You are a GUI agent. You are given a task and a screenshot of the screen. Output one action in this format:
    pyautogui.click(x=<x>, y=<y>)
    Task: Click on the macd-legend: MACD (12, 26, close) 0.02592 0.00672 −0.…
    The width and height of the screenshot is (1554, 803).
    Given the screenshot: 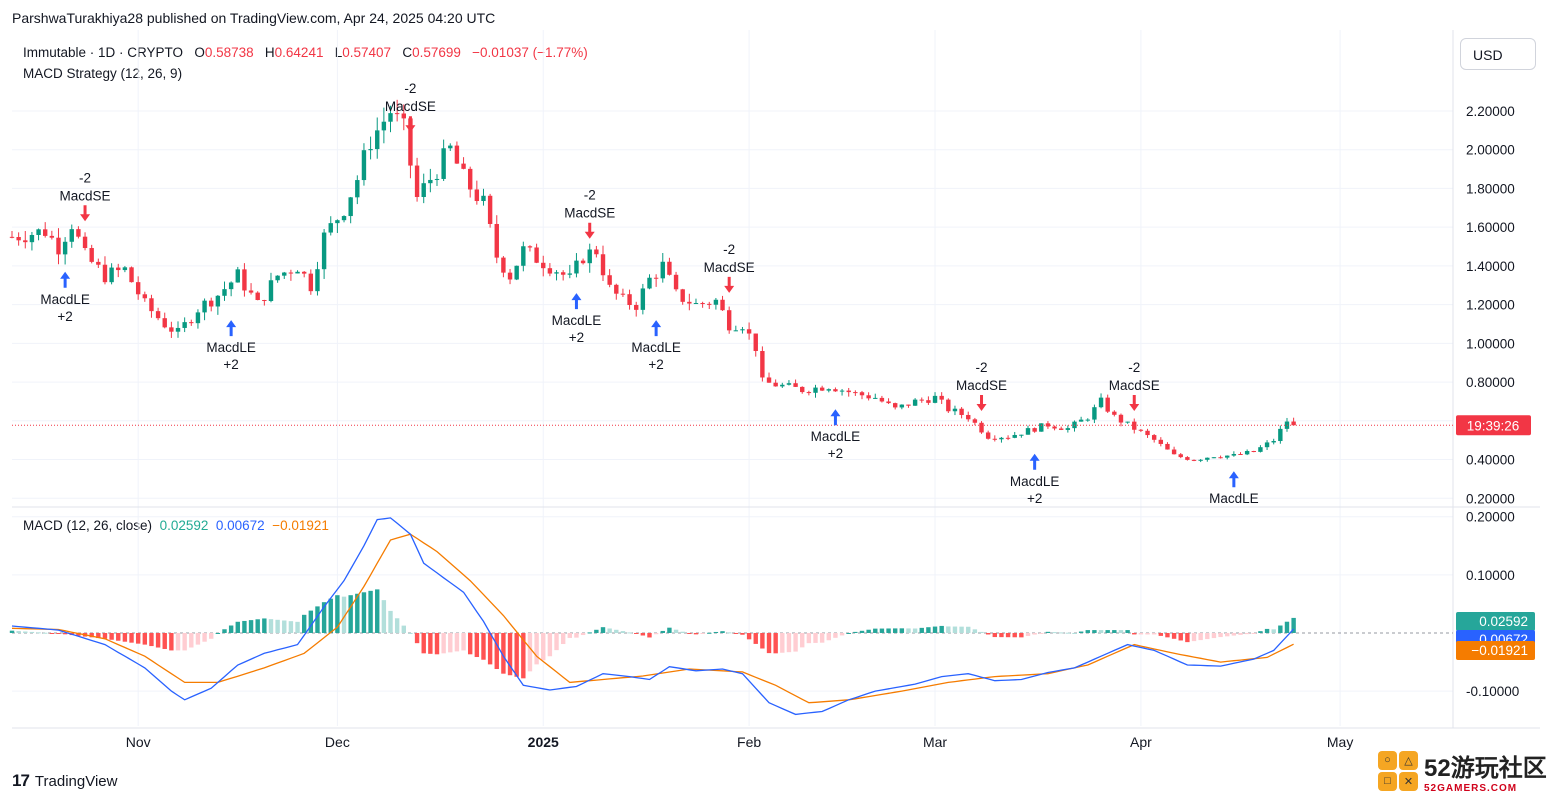 What is the action you would take?
    pyautogui.click(x=176, y=525)
    